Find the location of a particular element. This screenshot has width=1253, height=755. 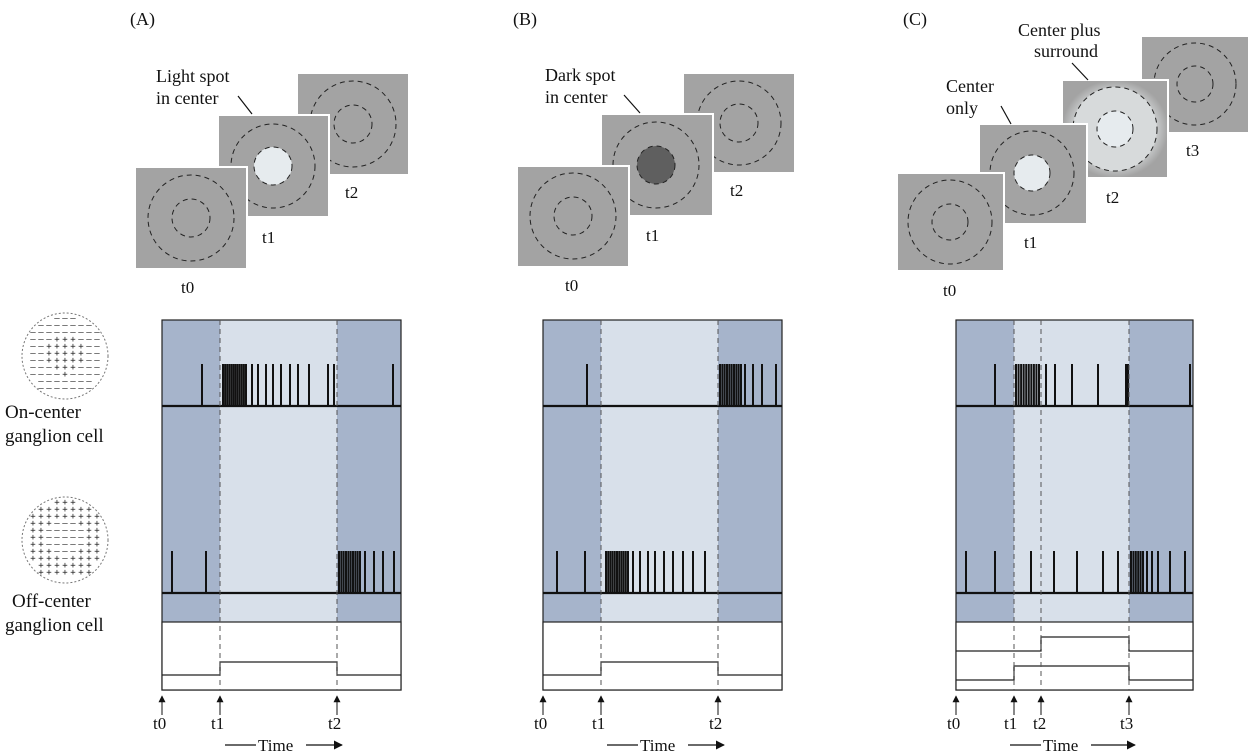

panel-a-stimulus-trace is located at coordinates (281, 668).